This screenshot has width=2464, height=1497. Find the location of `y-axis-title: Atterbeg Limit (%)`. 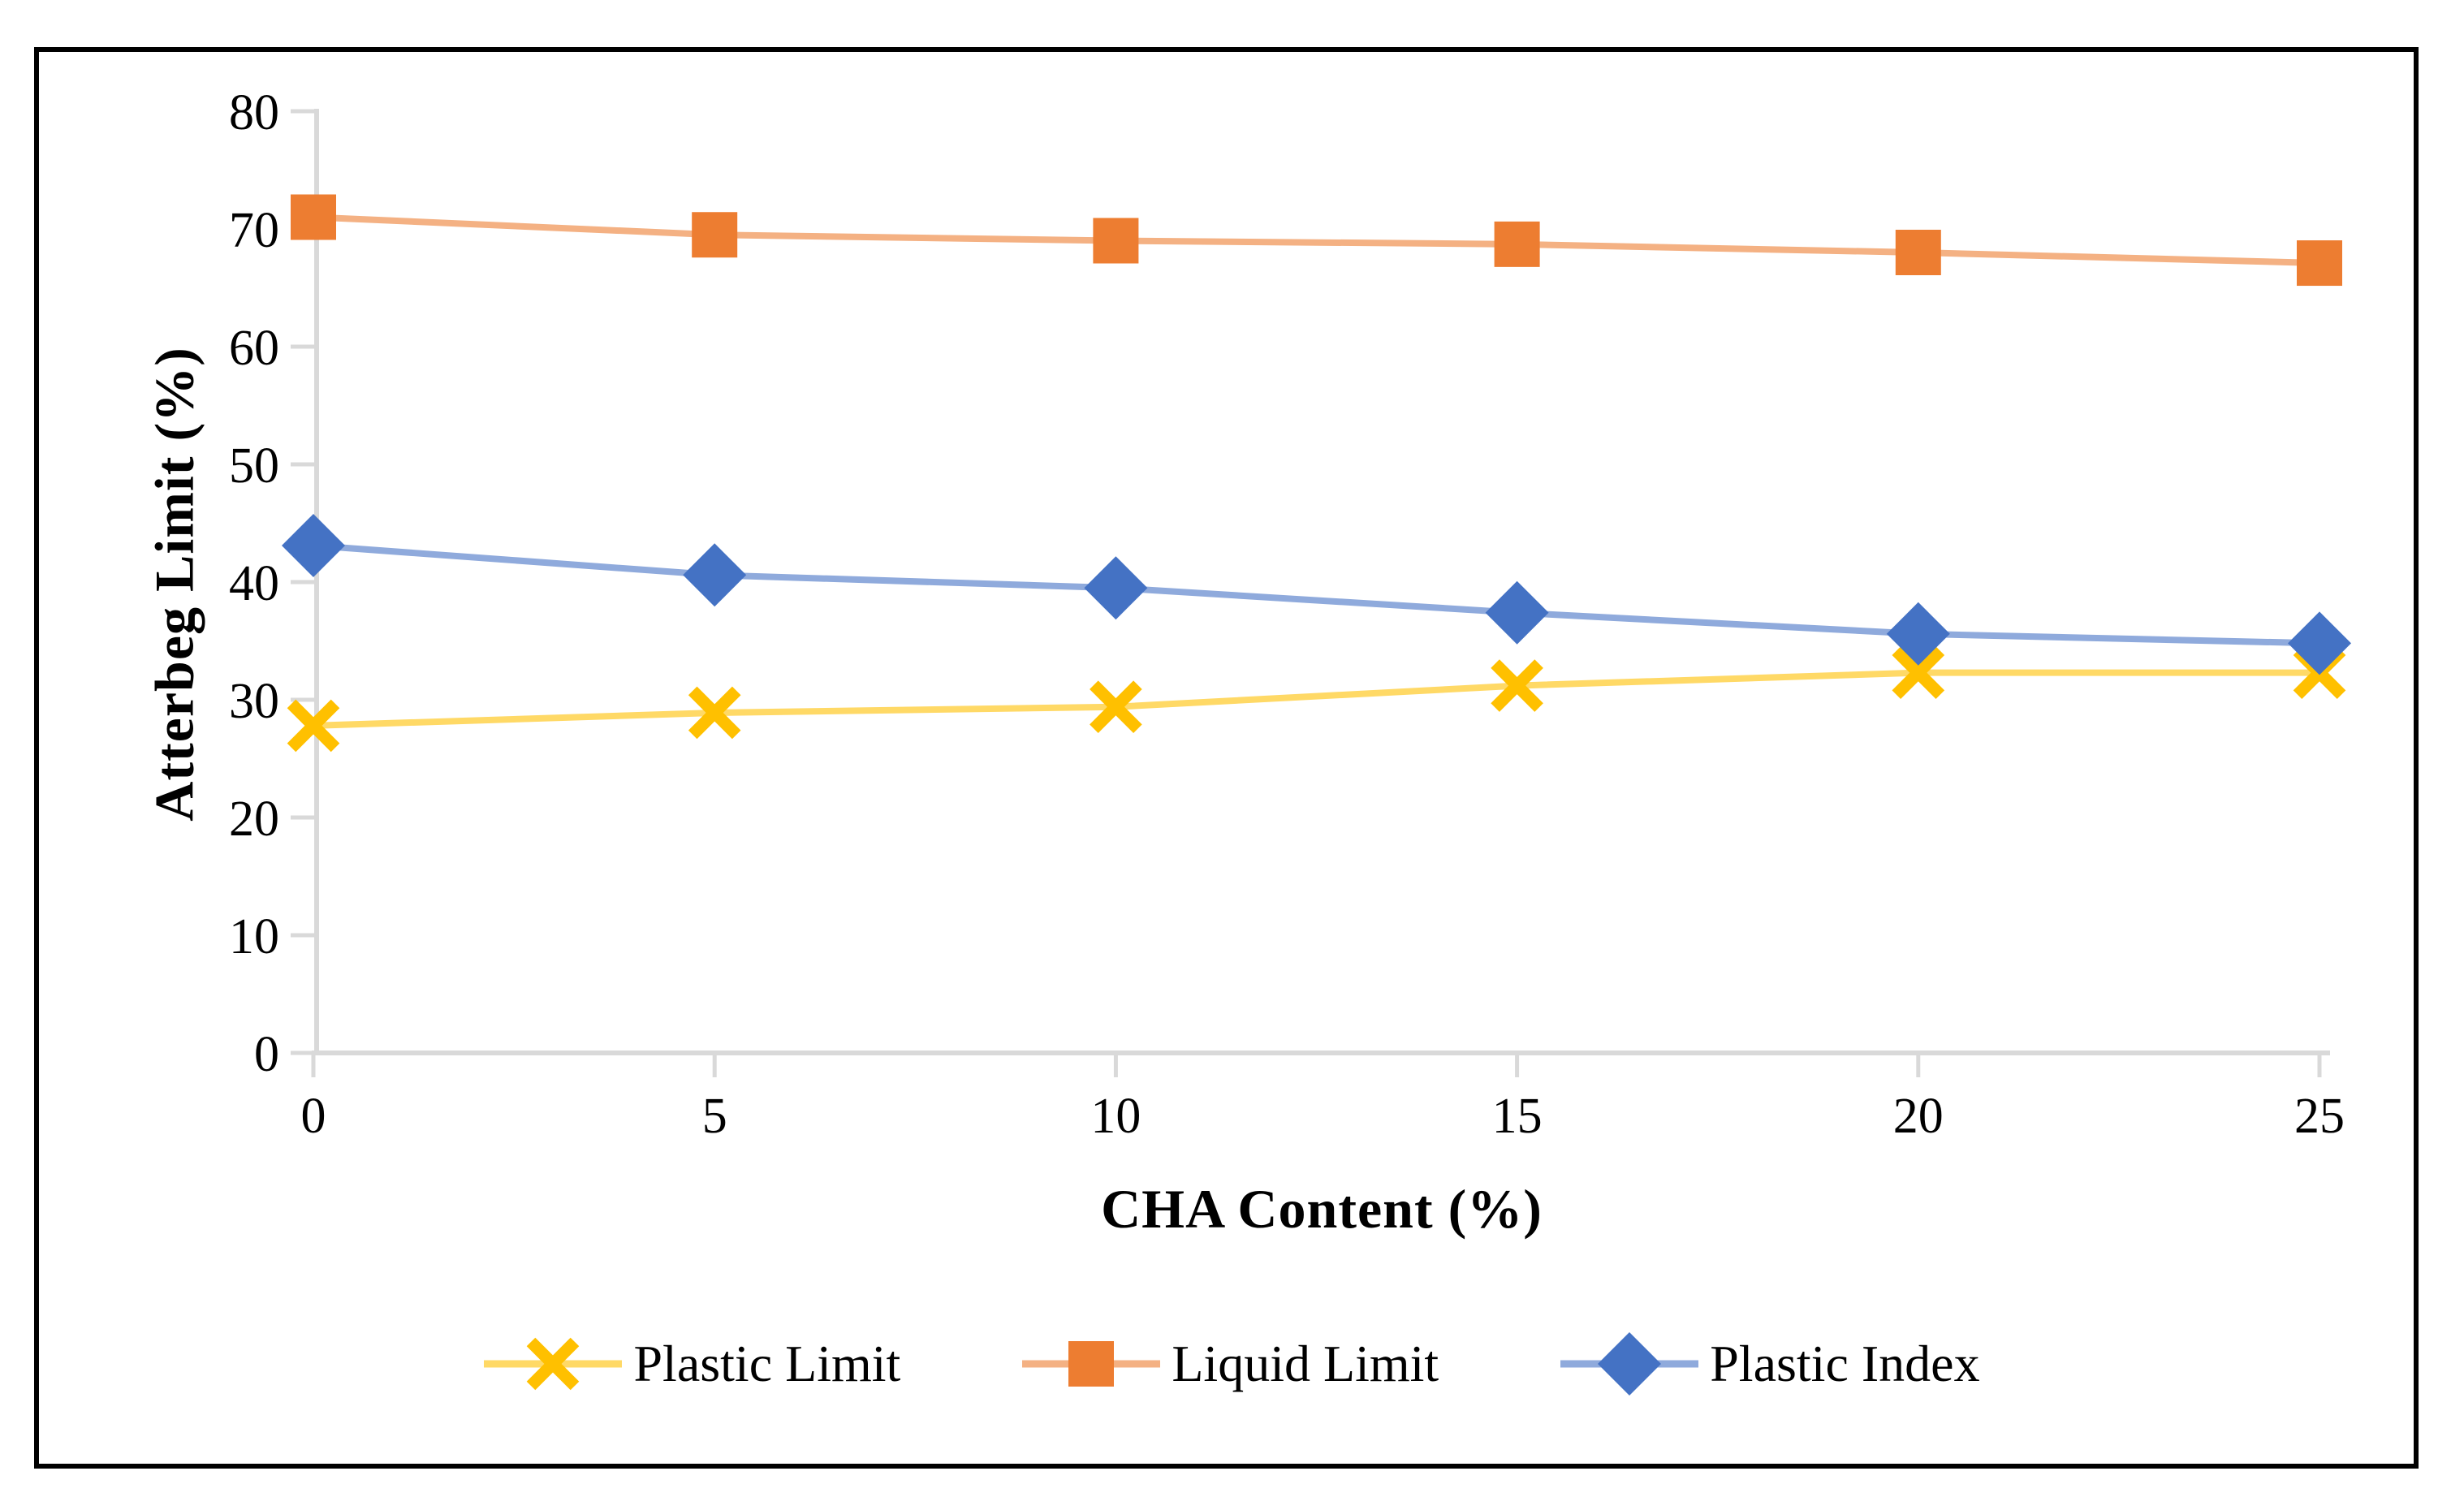

y-axis-title: Atterbeg Limit (%) is located at coordinates (174, 584).